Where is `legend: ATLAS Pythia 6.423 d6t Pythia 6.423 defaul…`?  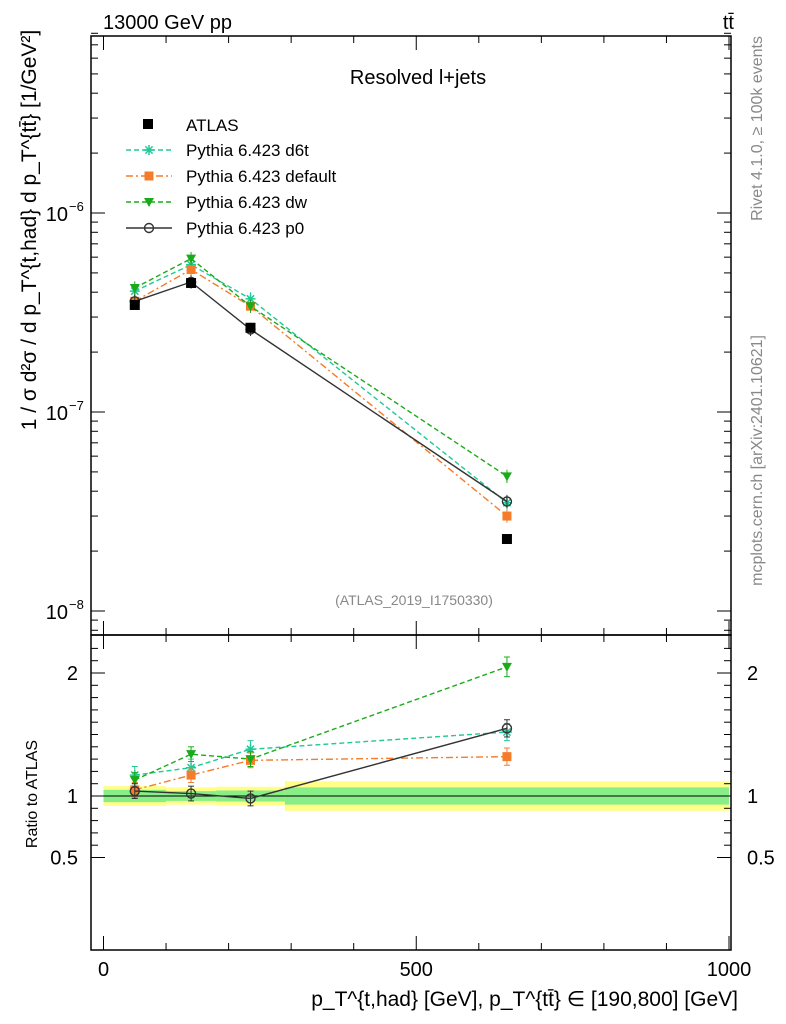
legend: ATLAS Pythia 6.423 d6t Pythia 6.423 defaul… is located at coordinates (231, 177).